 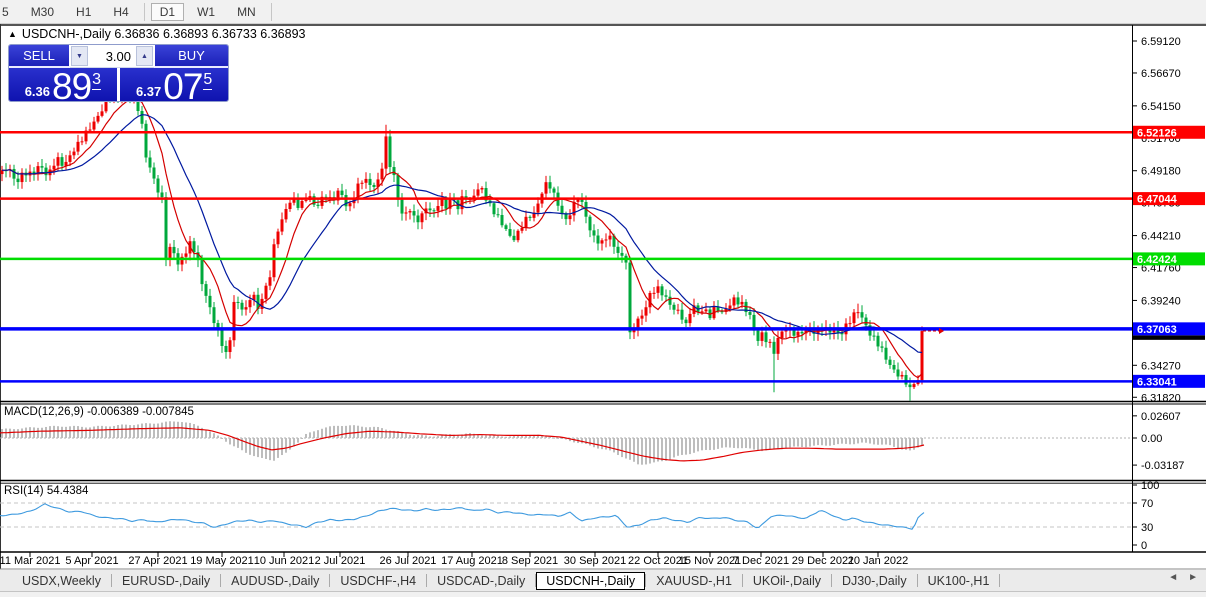 What do you see at coordinates (144, 56) in the screenshot?
I see `volume-increase-icon: ▲` at bounding box center [144, 56].